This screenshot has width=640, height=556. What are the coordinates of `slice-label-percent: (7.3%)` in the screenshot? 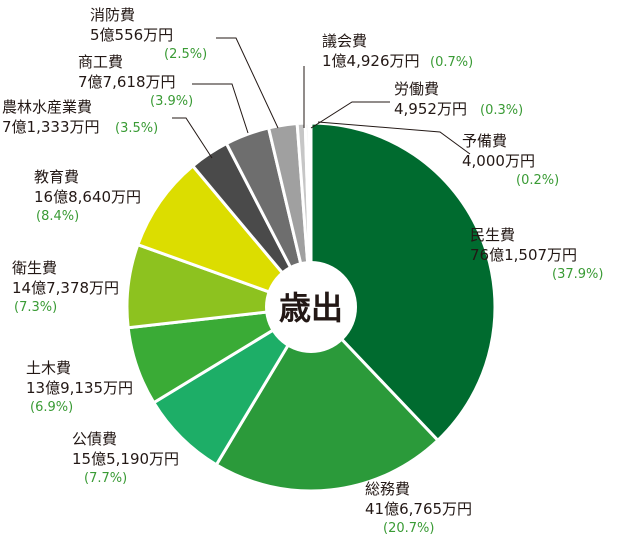 It's located at (35, 307).